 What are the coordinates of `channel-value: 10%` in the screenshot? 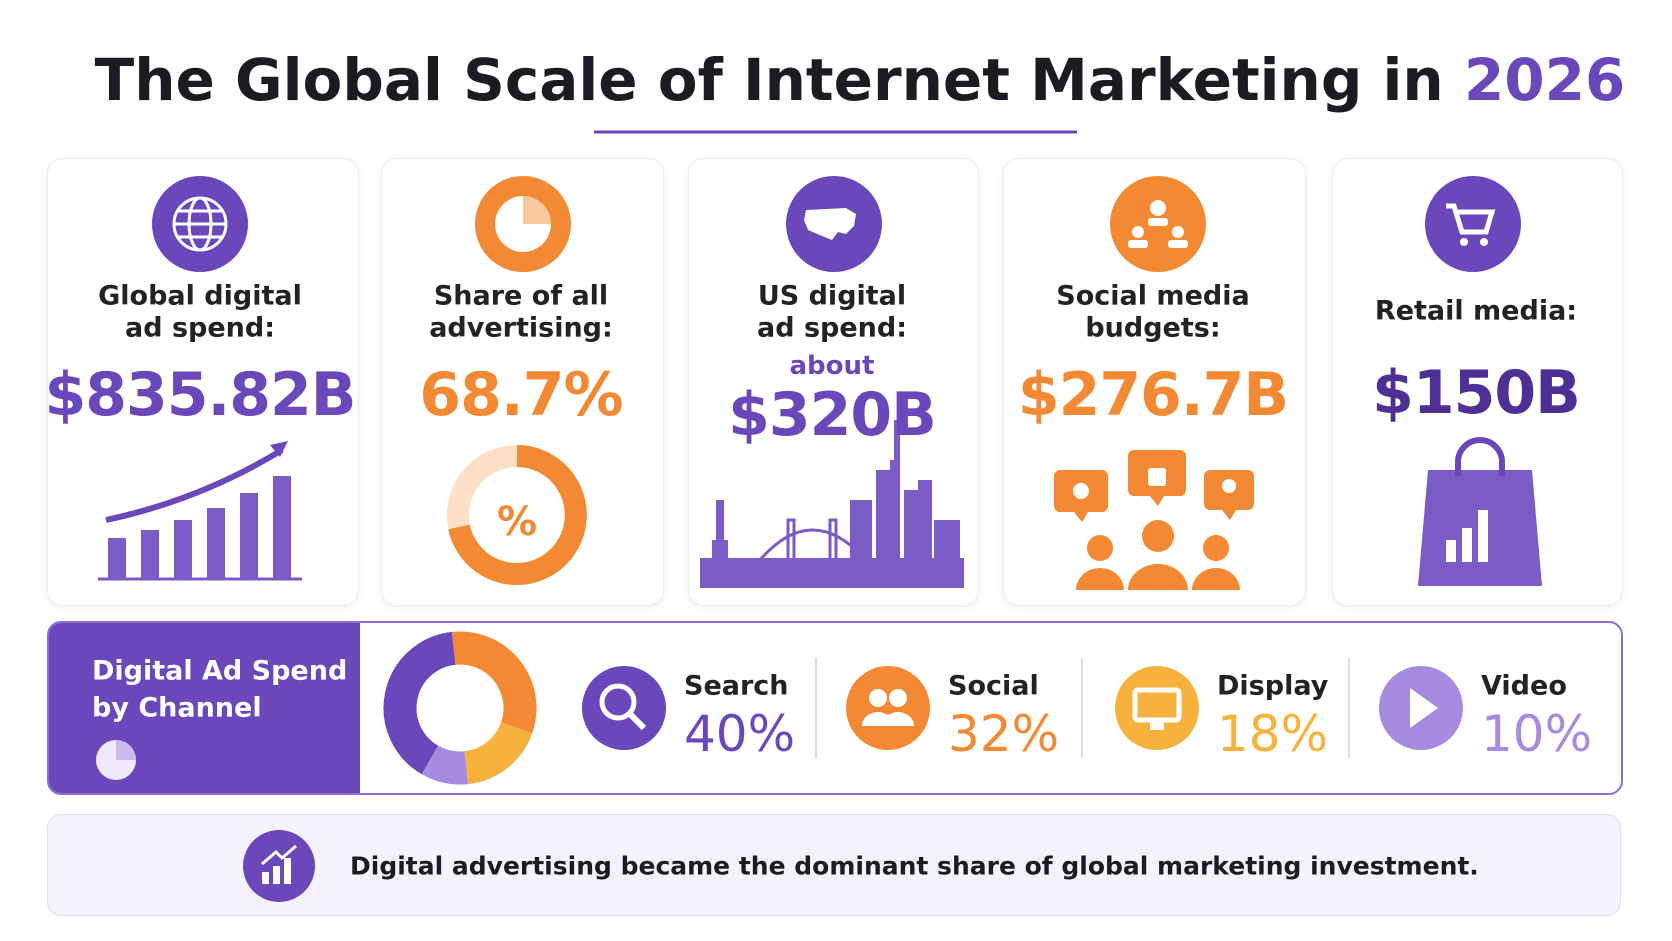 It's located at (1537, 734).